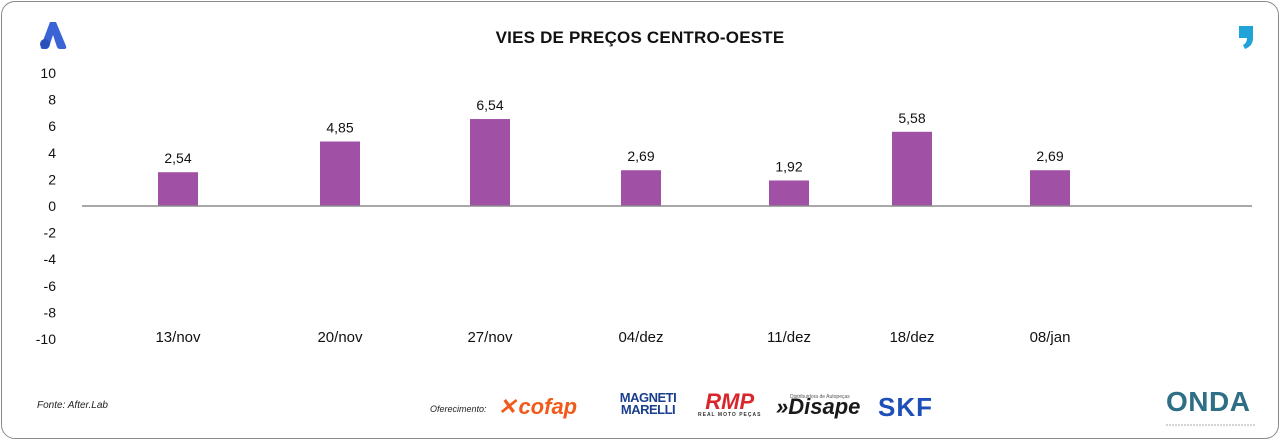  Describe the element at coordinates (72, 405) in the screenshot. I see `source-note: Fonte: After.Lab` at that location.